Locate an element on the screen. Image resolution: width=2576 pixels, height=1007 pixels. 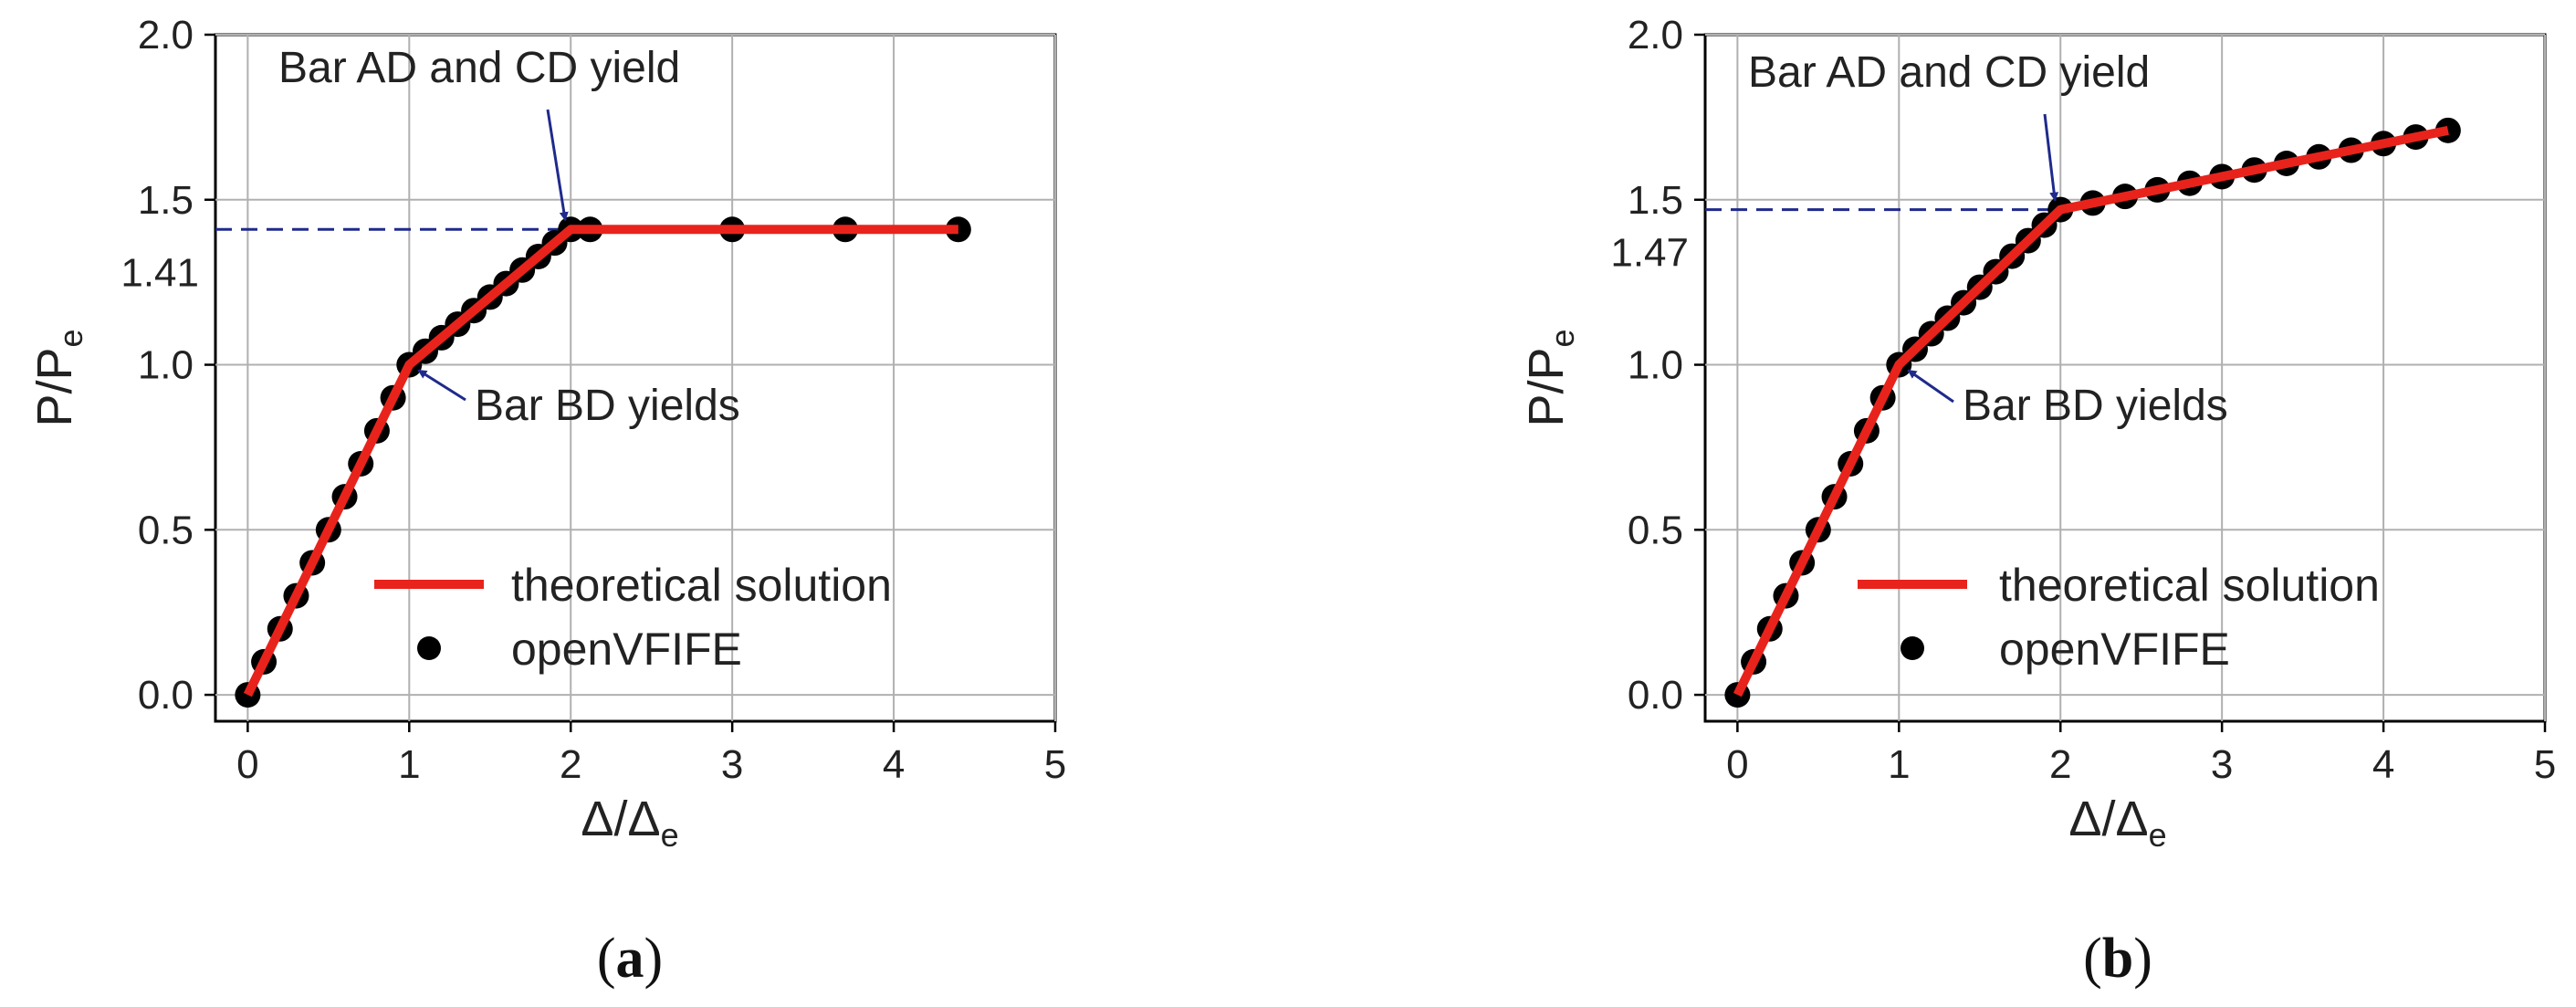
reference-value-label: 1.41 is located at coordinates (159, 272).